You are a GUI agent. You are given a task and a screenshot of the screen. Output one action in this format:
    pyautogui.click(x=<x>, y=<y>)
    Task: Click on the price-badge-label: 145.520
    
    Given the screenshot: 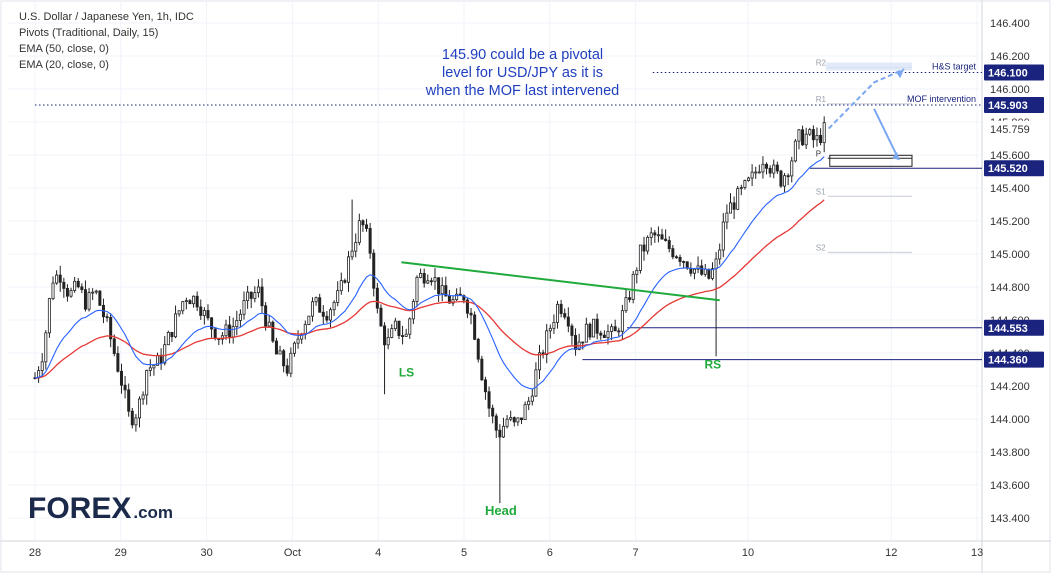 What is the action you would take?
    pyautogui.click(x=1008, y=169)
    